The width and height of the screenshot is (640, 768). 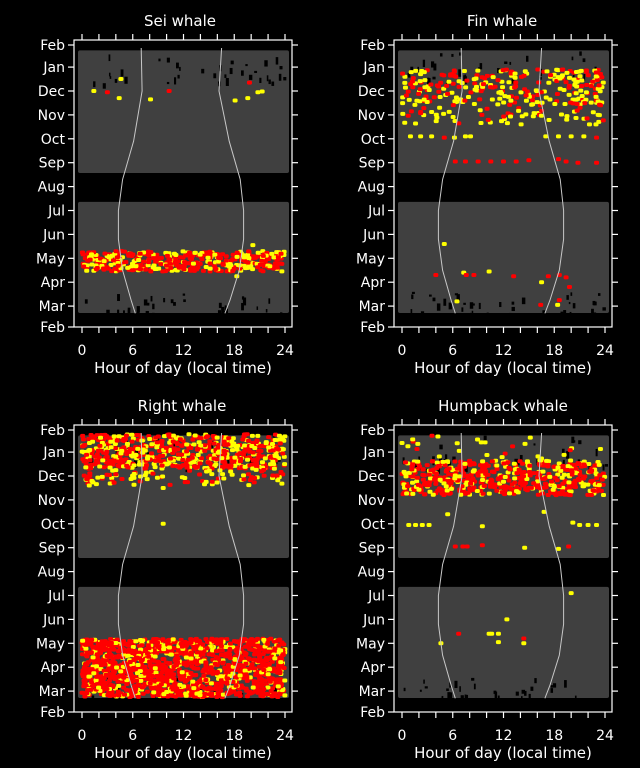 I want to click on y-tick-label: Jan, so click(x=53, y=453).